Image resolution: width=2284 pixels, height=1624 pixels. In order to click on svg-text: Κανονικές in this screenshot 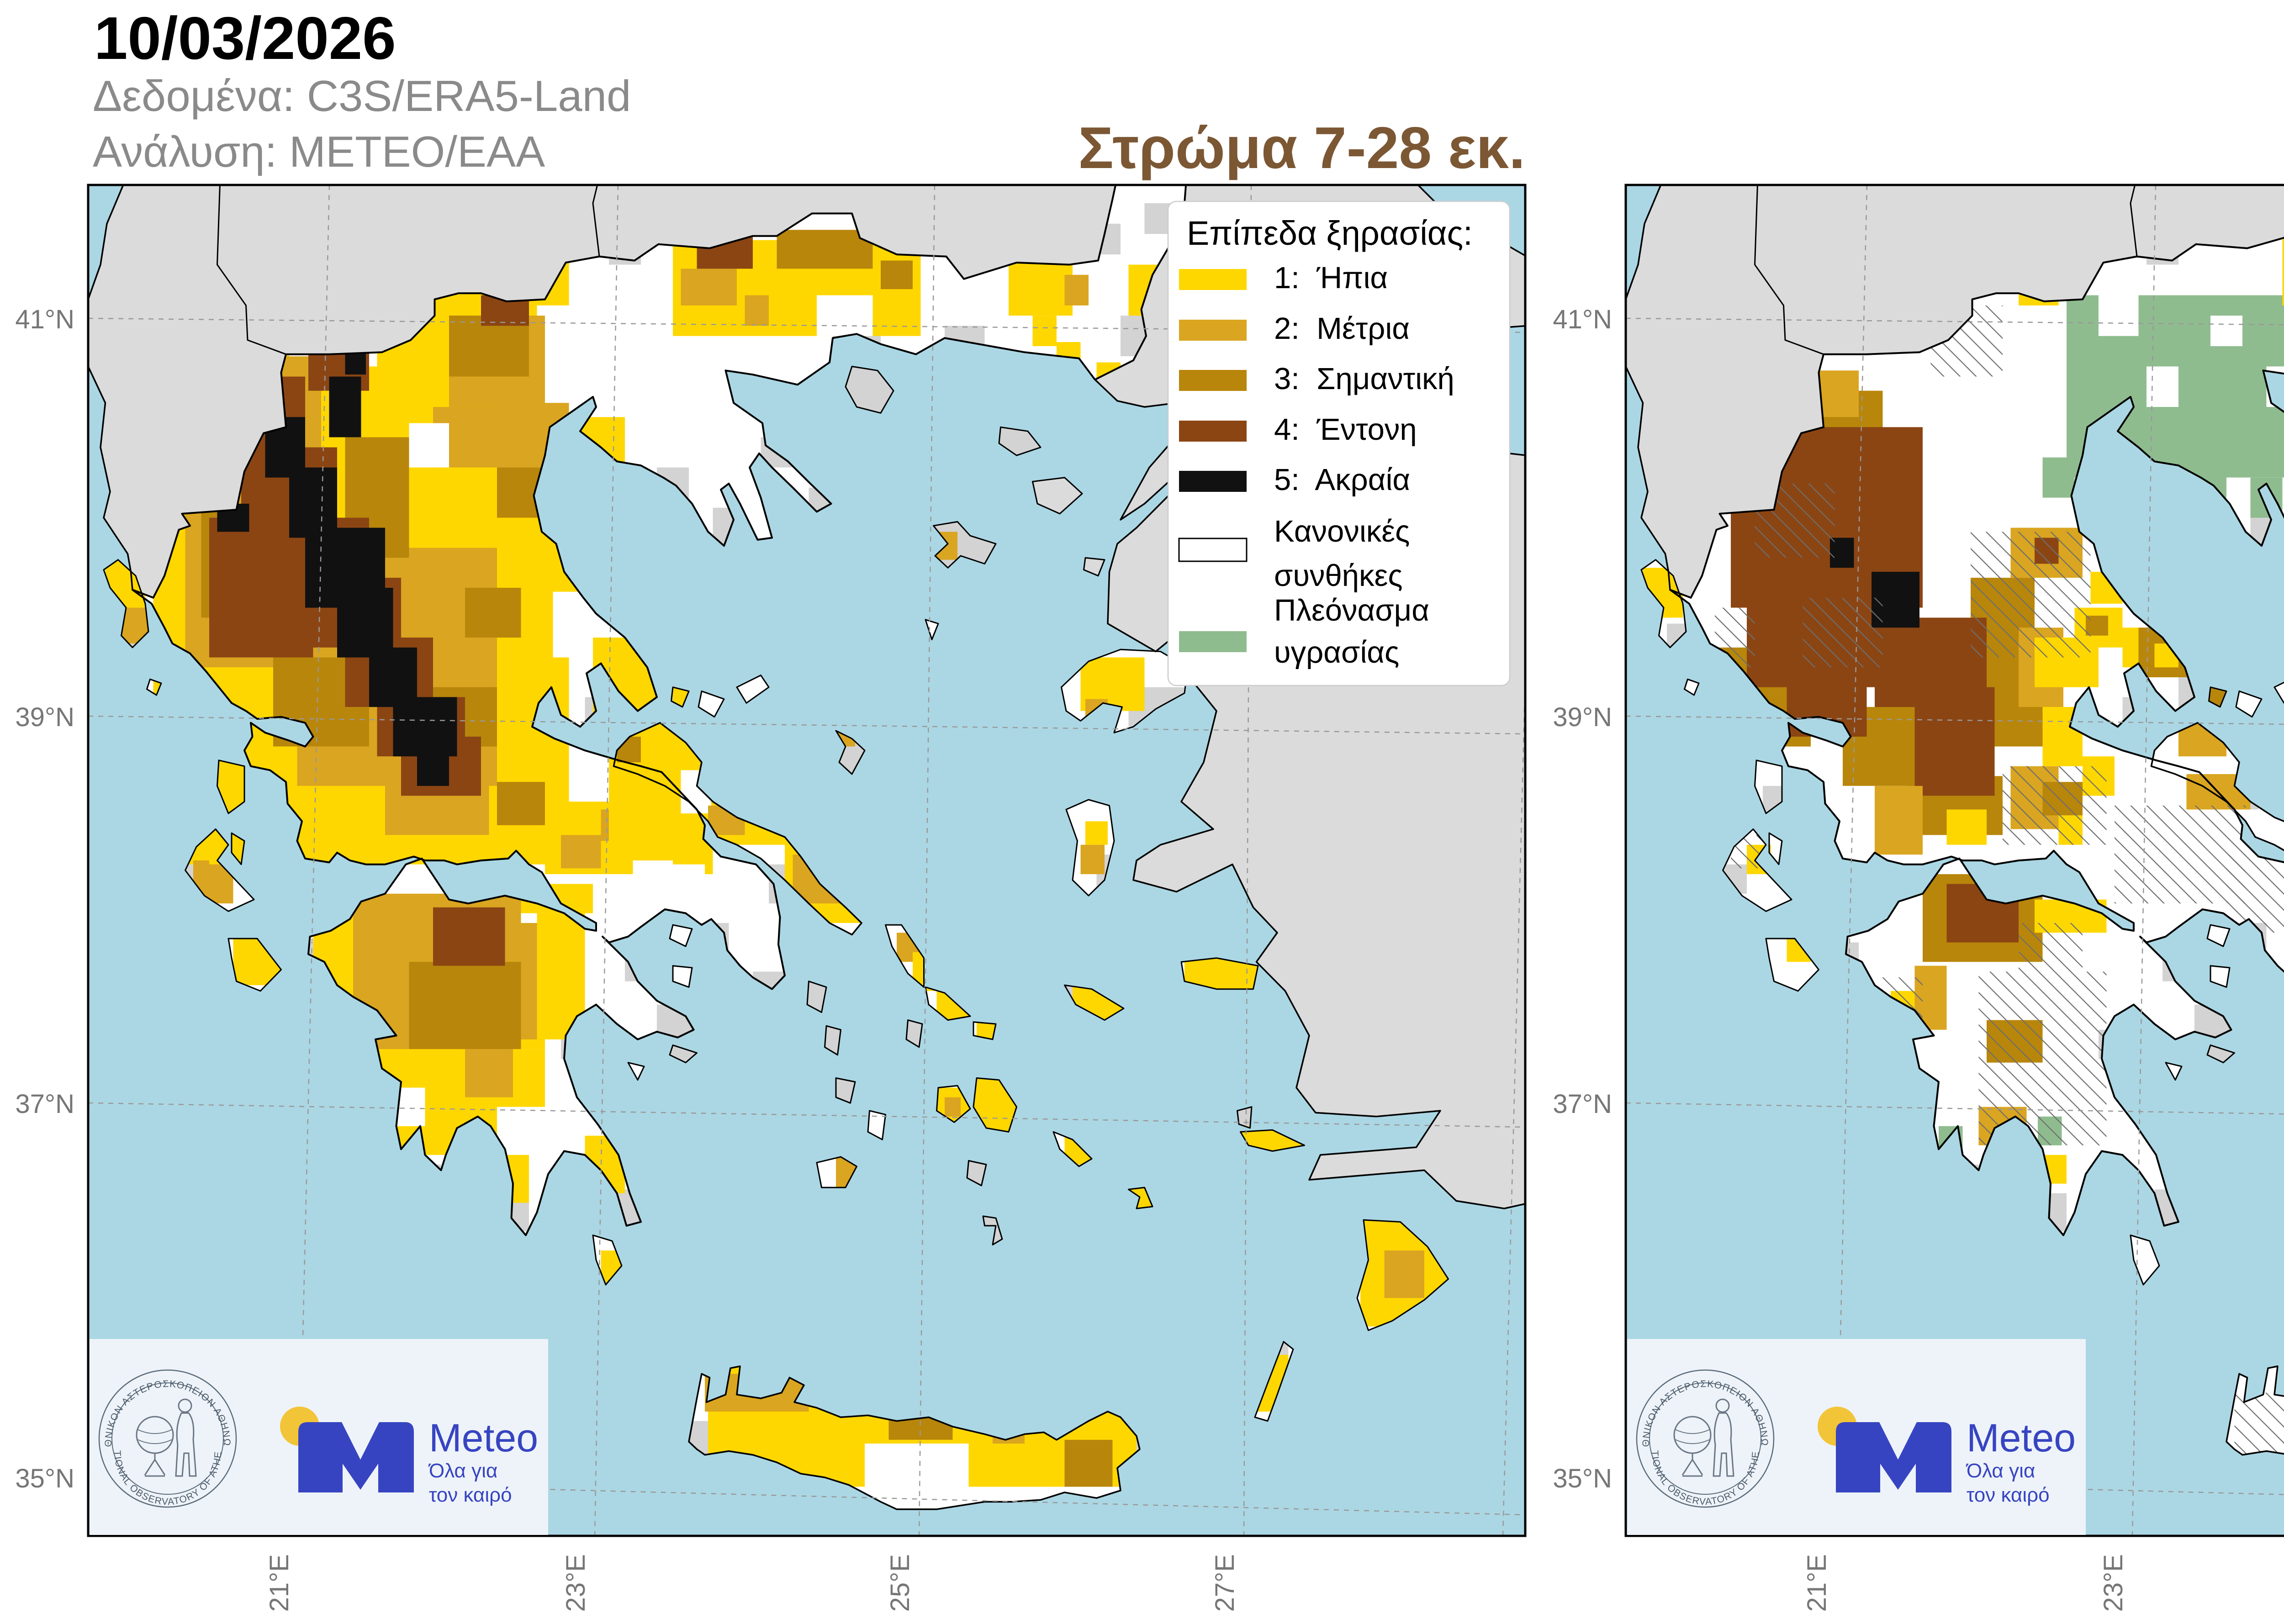, I will do `click(1342, 531)`.